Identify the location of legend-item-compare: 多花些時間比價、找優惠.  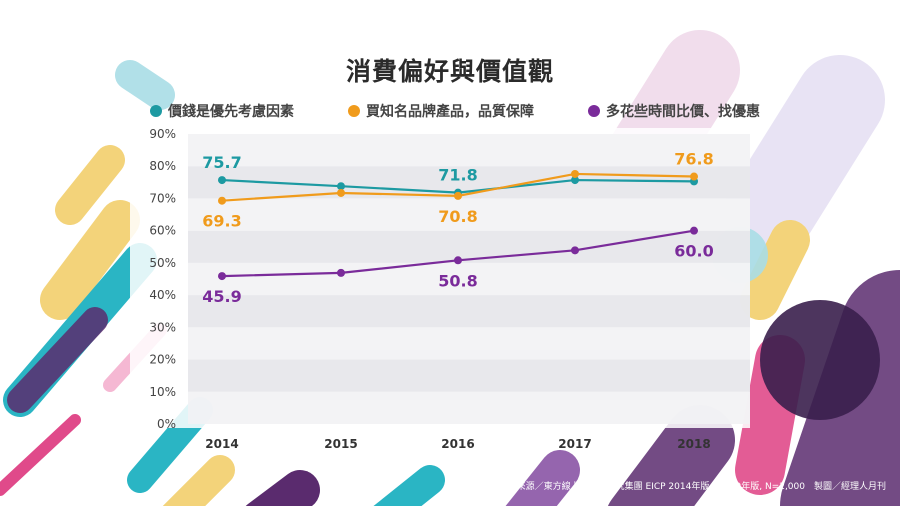
(674, 111).